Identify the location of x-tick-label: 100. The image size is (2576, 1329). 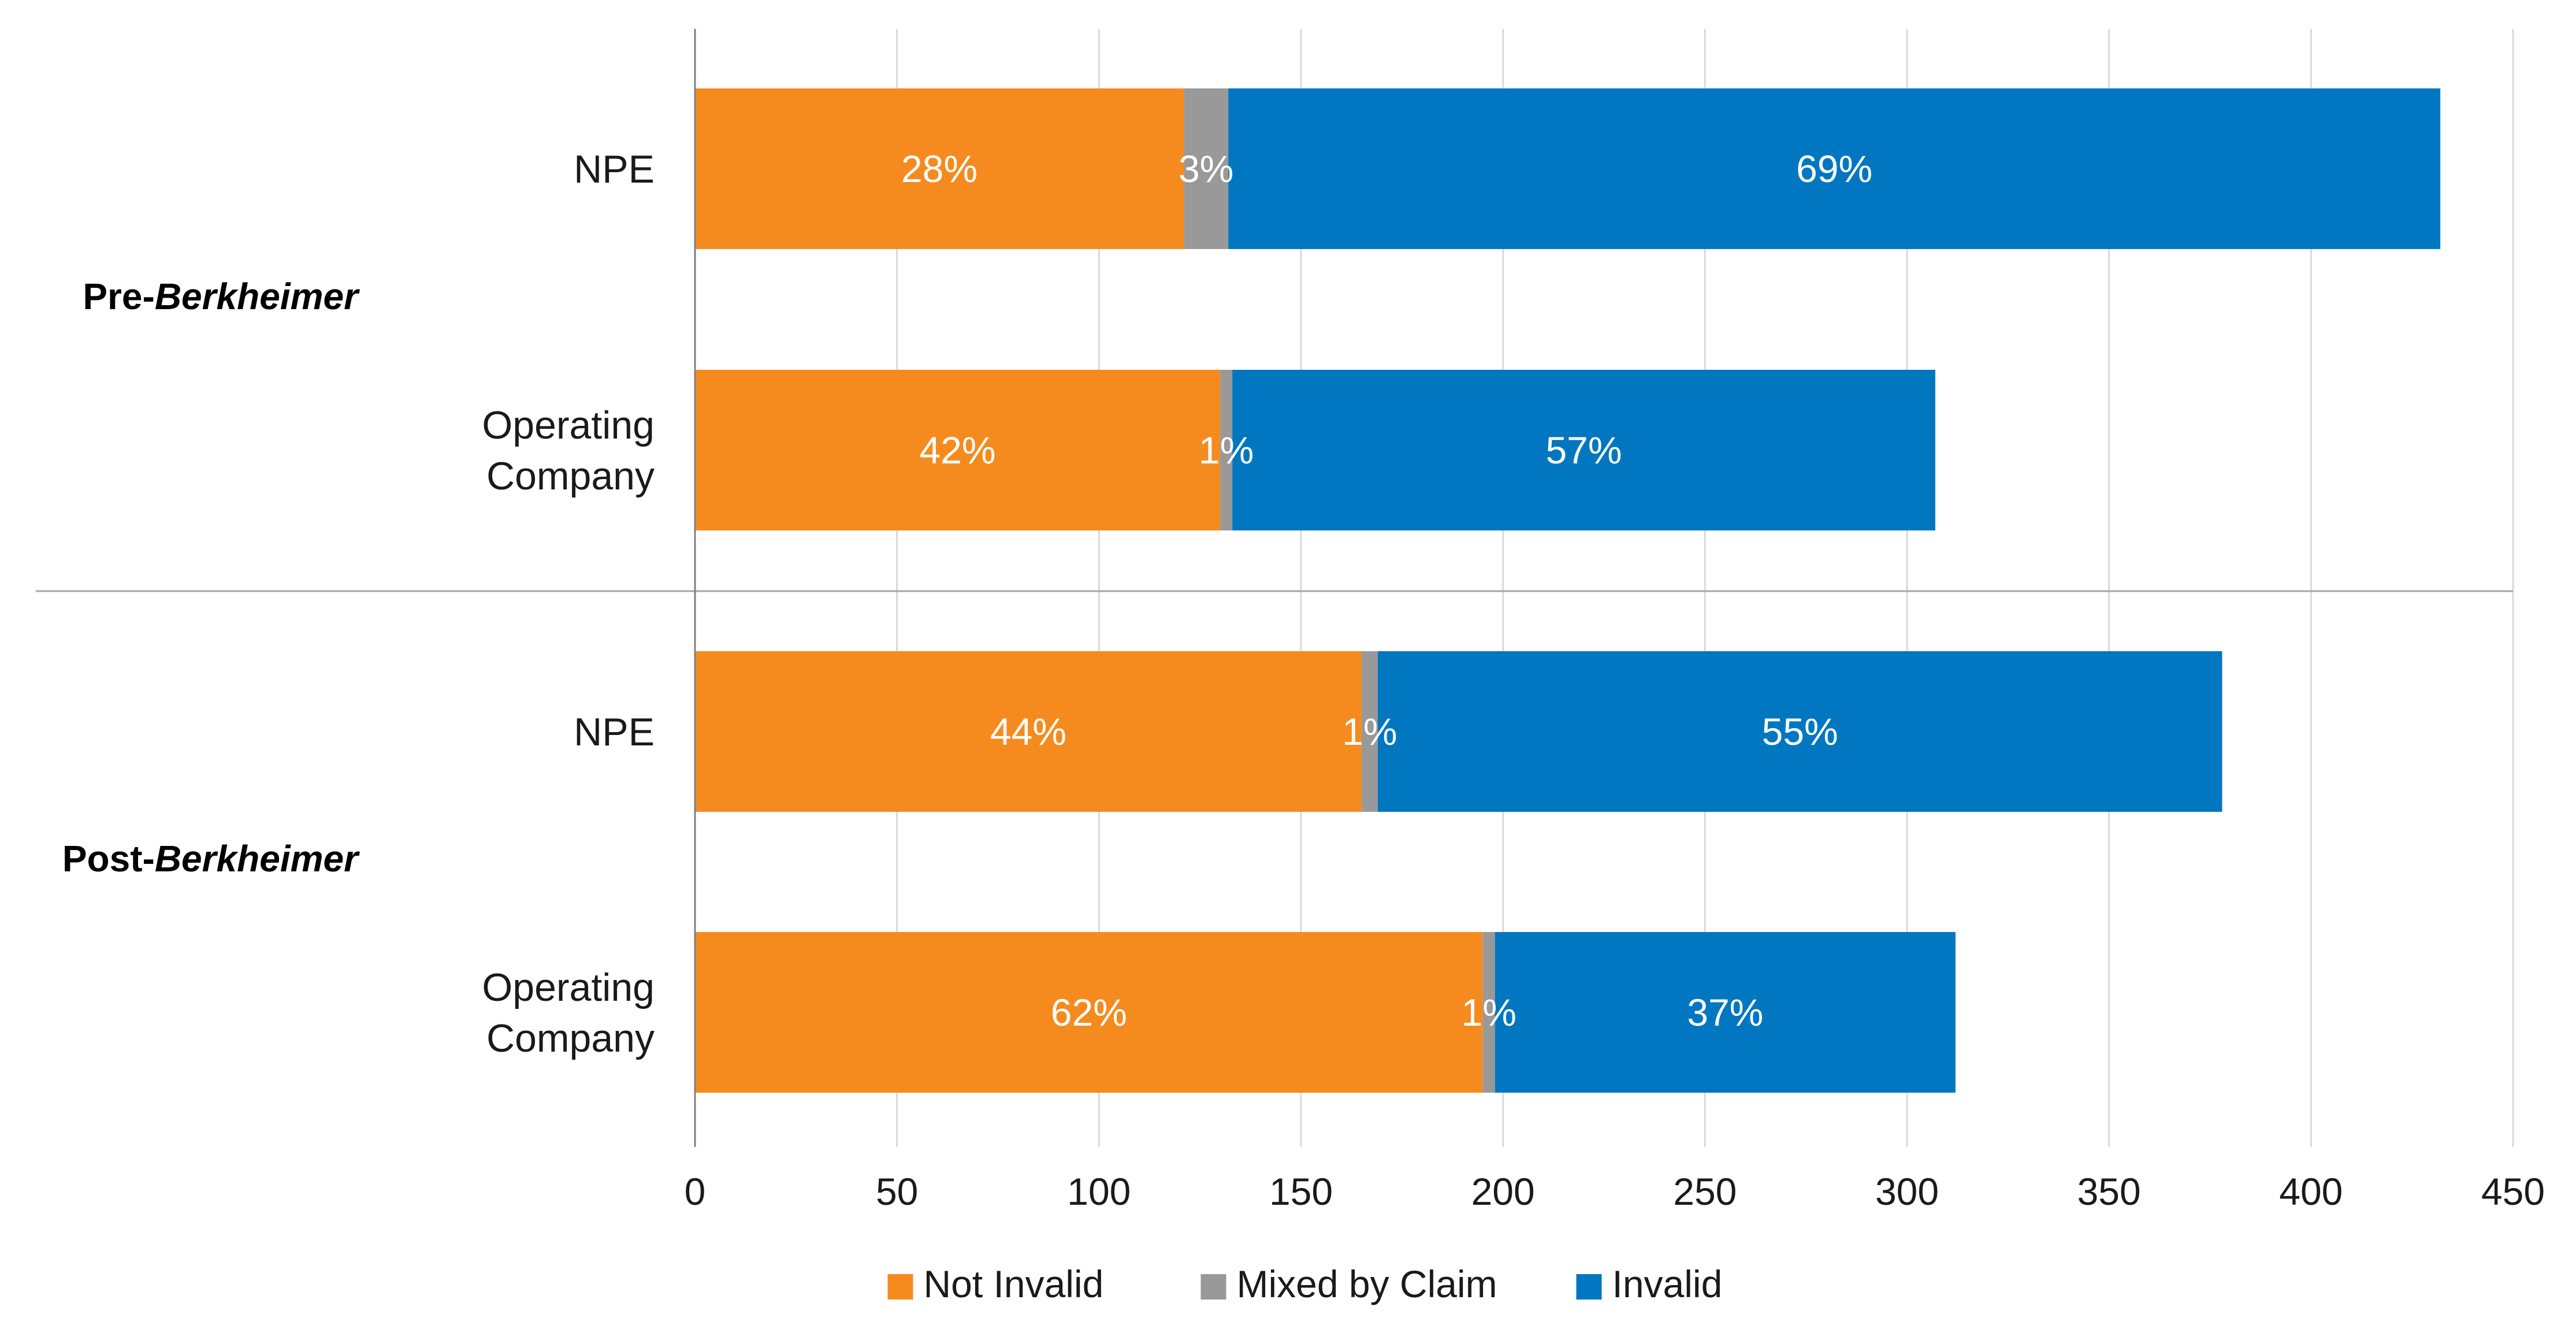
(1099, 1191).